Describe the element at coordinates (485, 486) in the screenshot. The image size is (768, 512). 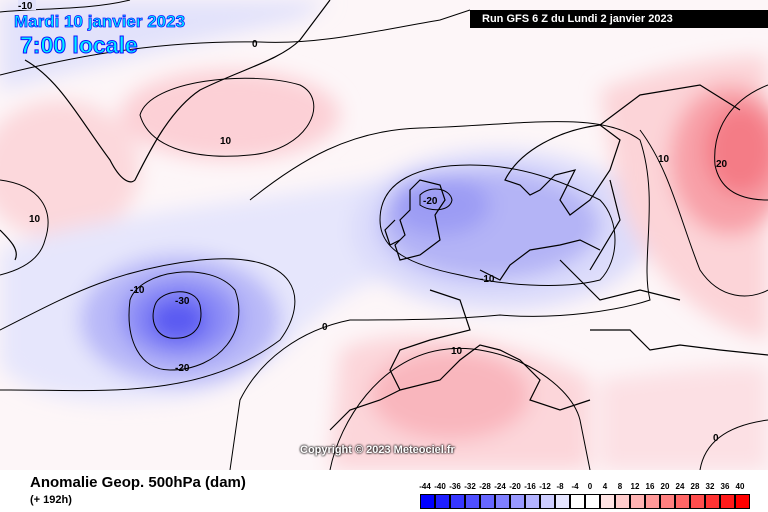
I see `legend-label: -28` at that location.